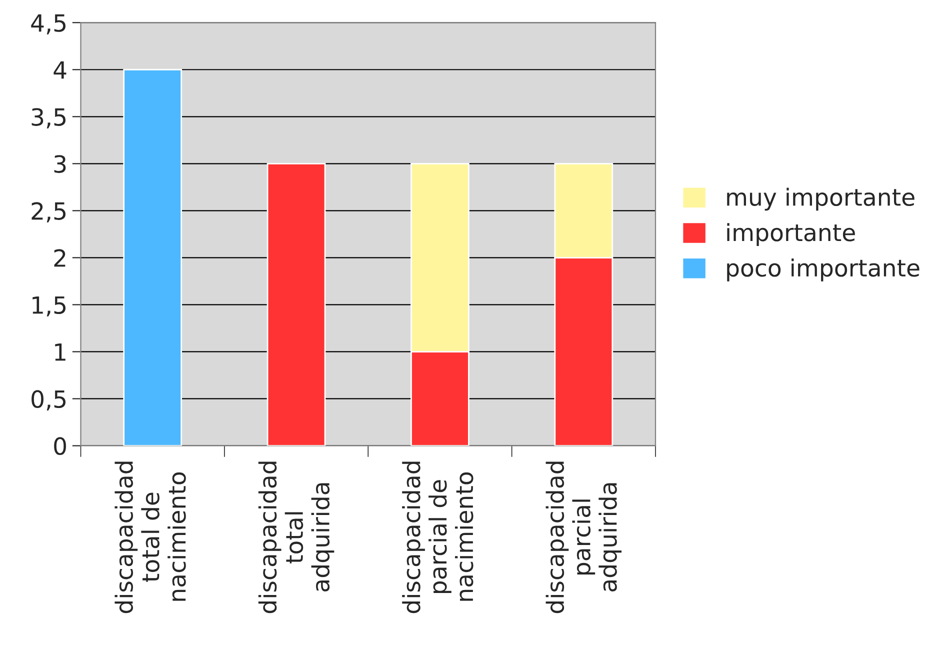 Image resolution: width=950 pixels, height=646 pixels. I want to click on y-tick-label: 4, so click(60, 70).